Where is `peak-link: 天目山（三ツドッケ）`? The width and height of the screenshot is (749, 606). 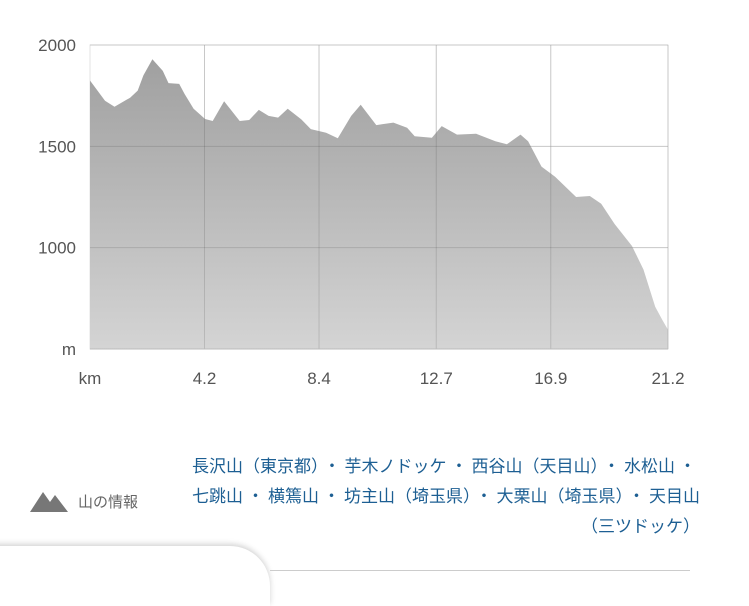 peak-link: 天目山（三ツドッケ） is located at coordinates (640, 512).